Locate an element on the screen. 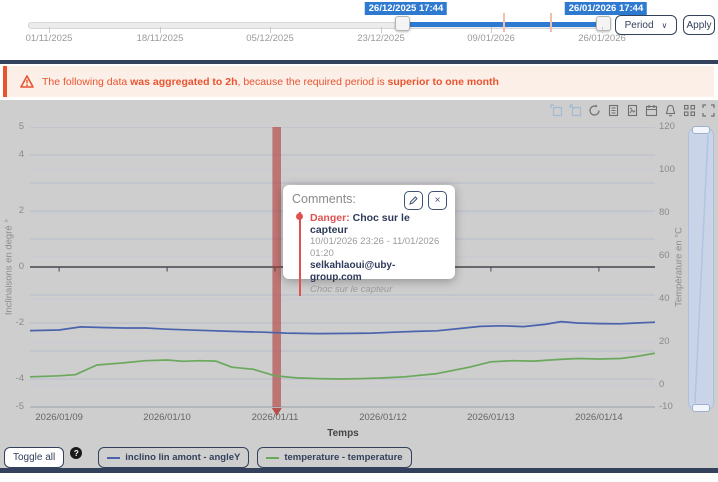 The image size is (718, 482). slider-end-handle is located at coordinates (603, 23).